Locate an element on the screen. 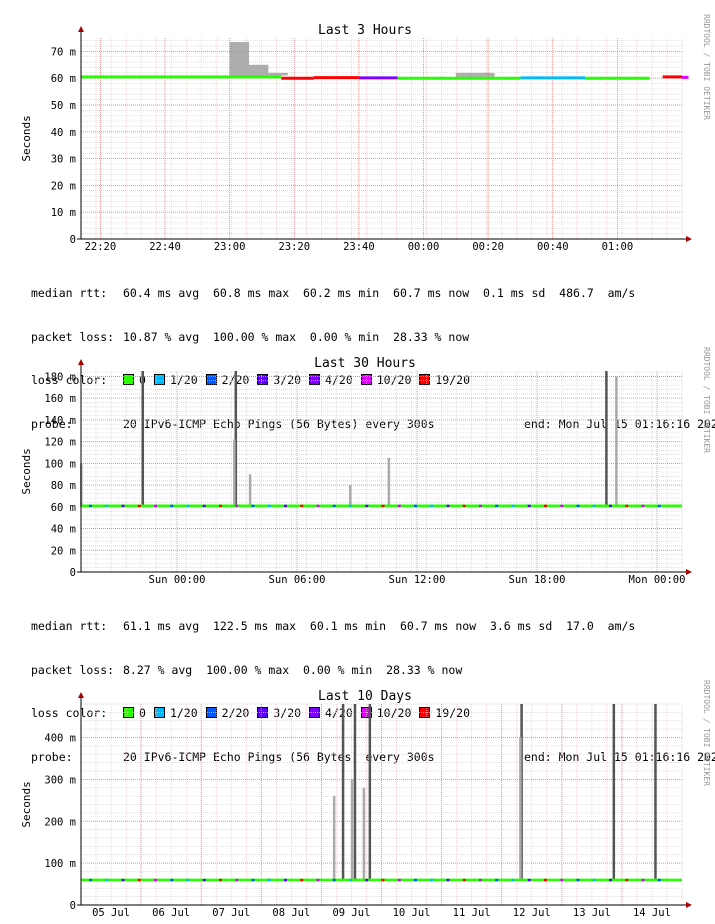 Image resolution: width=715 pixels, height=924 pixels. legend-label: 0 is located at coordinates (142, 713).